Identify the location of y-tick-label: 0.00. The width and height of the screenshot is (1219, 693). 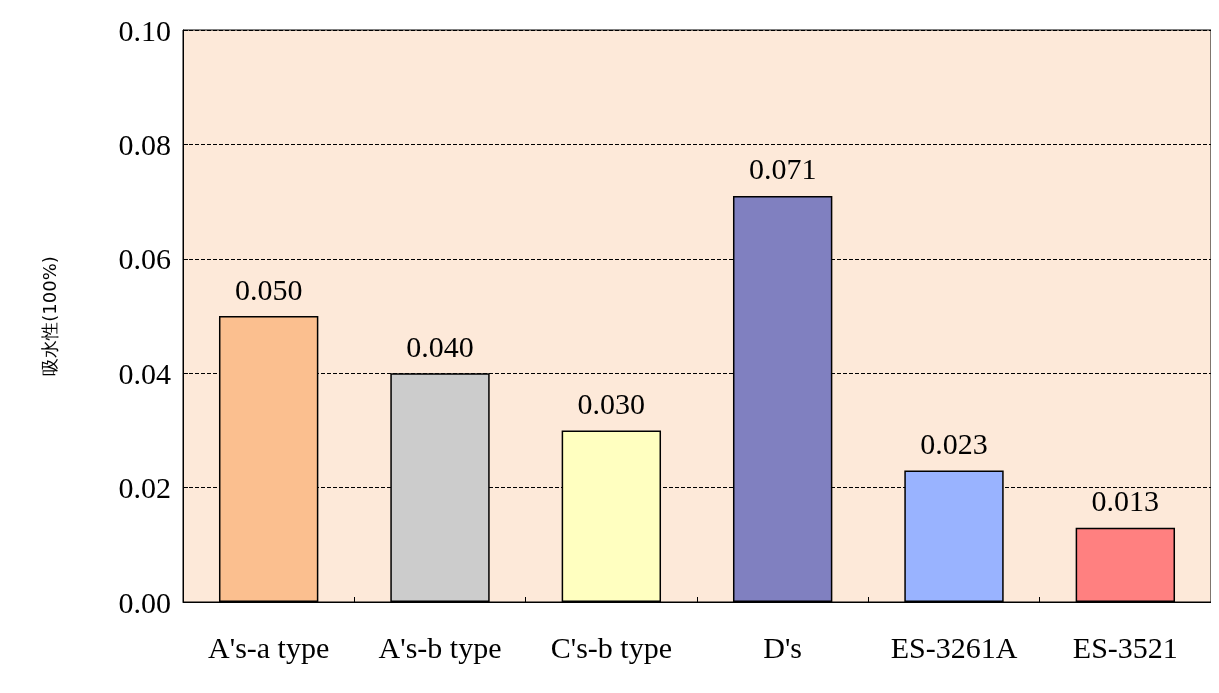
(144, 602).